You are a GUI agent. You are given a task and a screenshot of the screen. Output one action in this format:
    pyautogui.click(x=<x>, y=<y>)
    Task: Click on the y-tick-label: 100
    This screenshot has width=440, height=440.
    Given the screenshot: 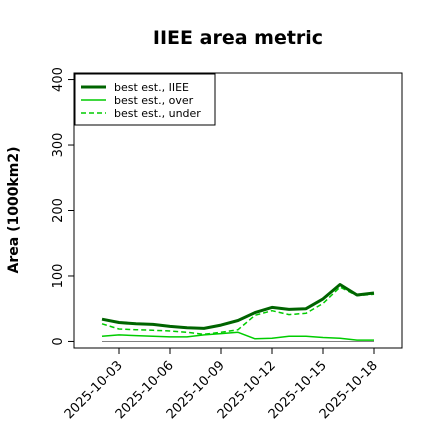 What is the action you would take?
    pyautogui.click(x=58, y=276)
    